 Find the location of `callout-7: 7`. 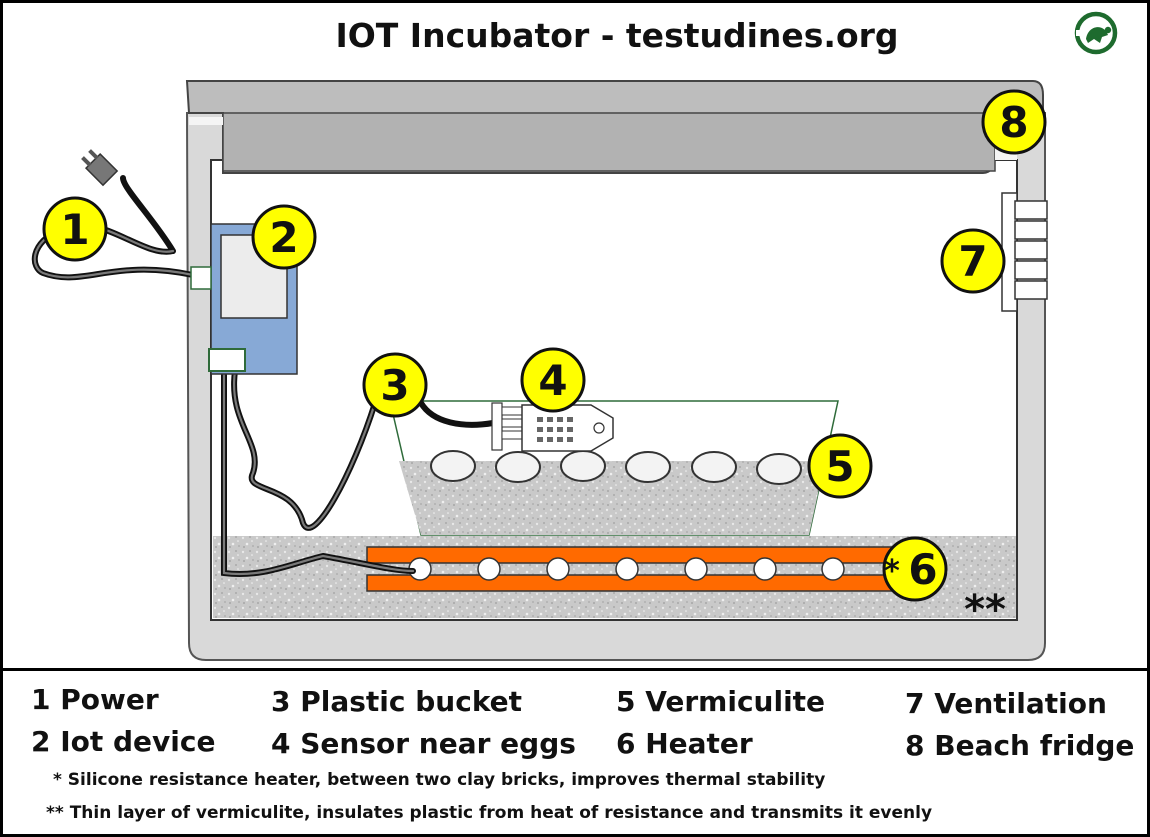

callout-7: 7 is located at coordinates (973, 261).